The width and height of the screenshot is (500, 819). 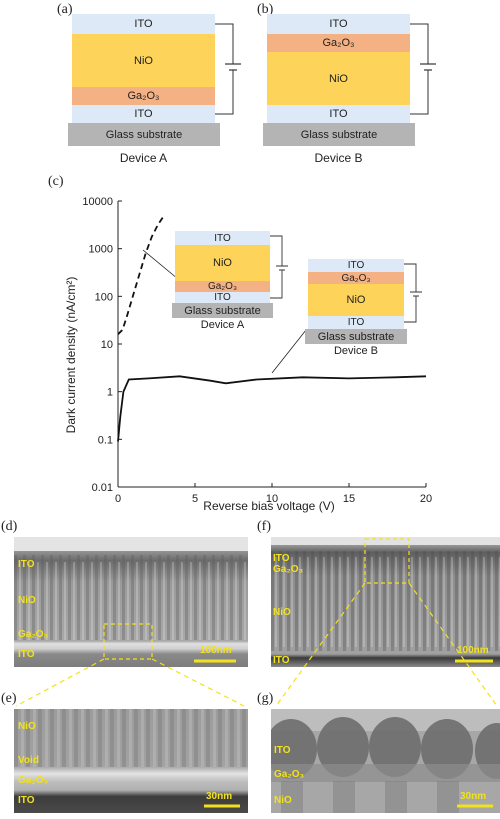 I want to click on series-line-device-b, so click(x=272, y=408).